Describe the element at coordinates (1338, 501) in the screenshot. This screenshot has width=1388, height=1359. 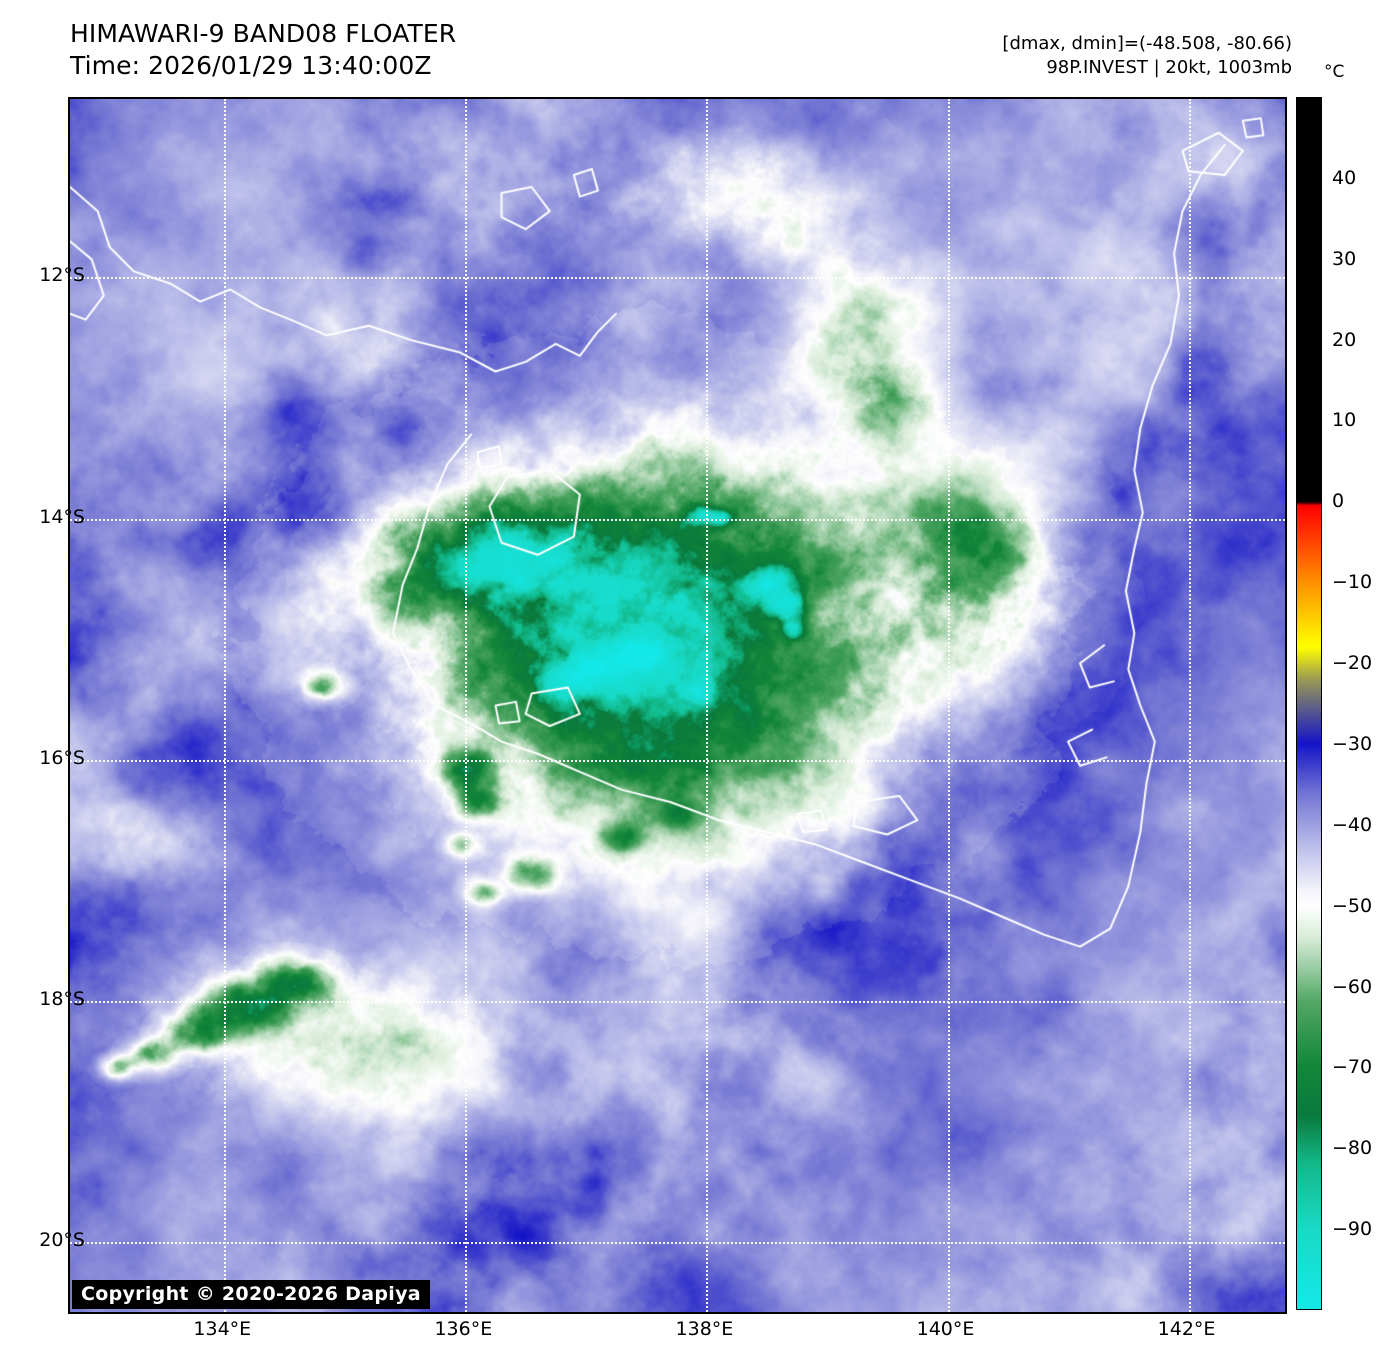
I see `colorbar-tick-0: 0` at that location.